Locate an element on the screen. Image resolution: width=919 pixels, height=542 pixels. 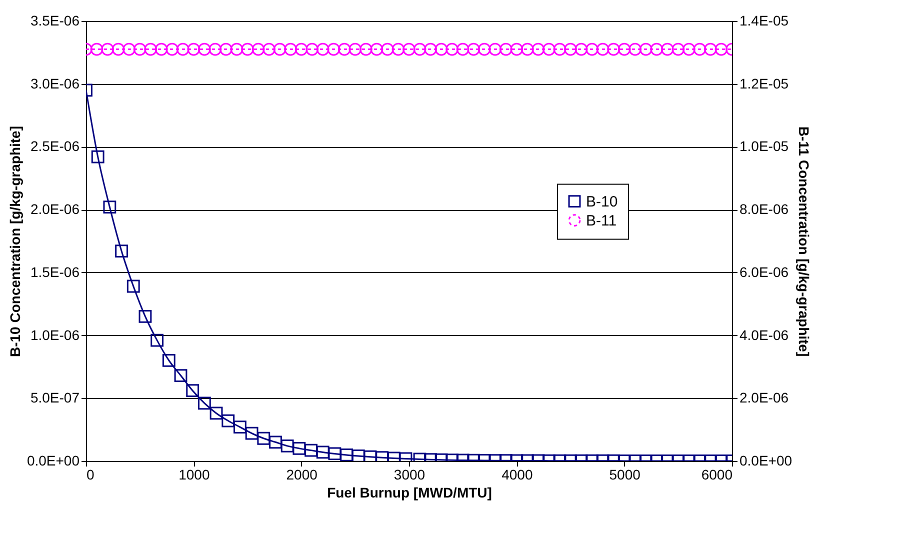
y-tick-label: 3.0E-06 is located at coordinates (55, 83).